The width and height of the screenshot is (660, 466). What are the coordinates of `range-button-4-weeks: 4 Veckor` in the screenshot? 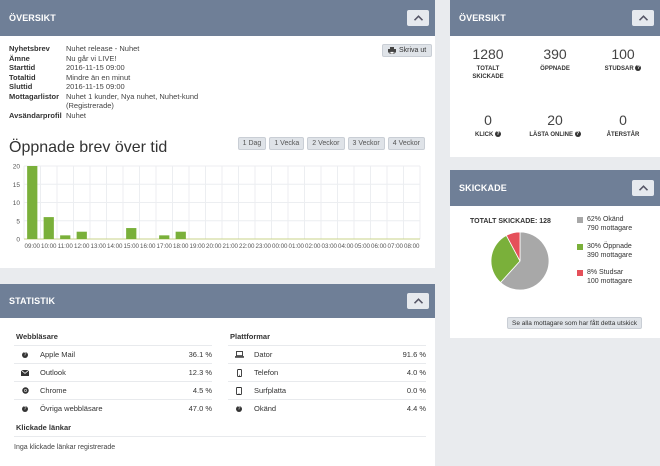 It's located at (406, 143).